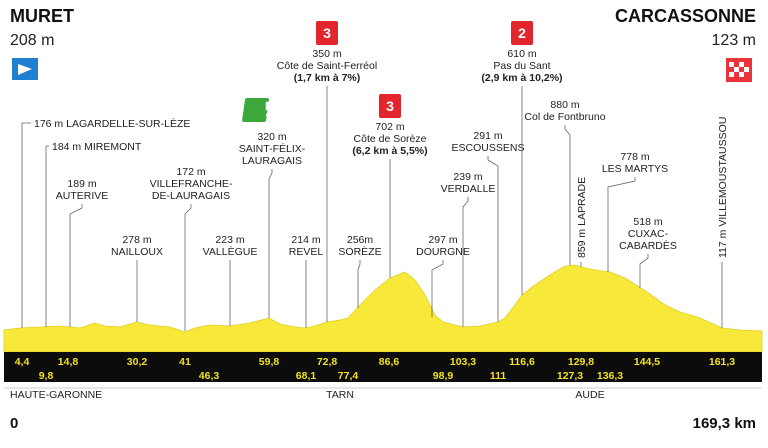 This screenshot has height=448, width=768. What do you see at coordinates (14, 423) in the screenshot?
I see `distance-start: 0` at bounding box center [14, 423].